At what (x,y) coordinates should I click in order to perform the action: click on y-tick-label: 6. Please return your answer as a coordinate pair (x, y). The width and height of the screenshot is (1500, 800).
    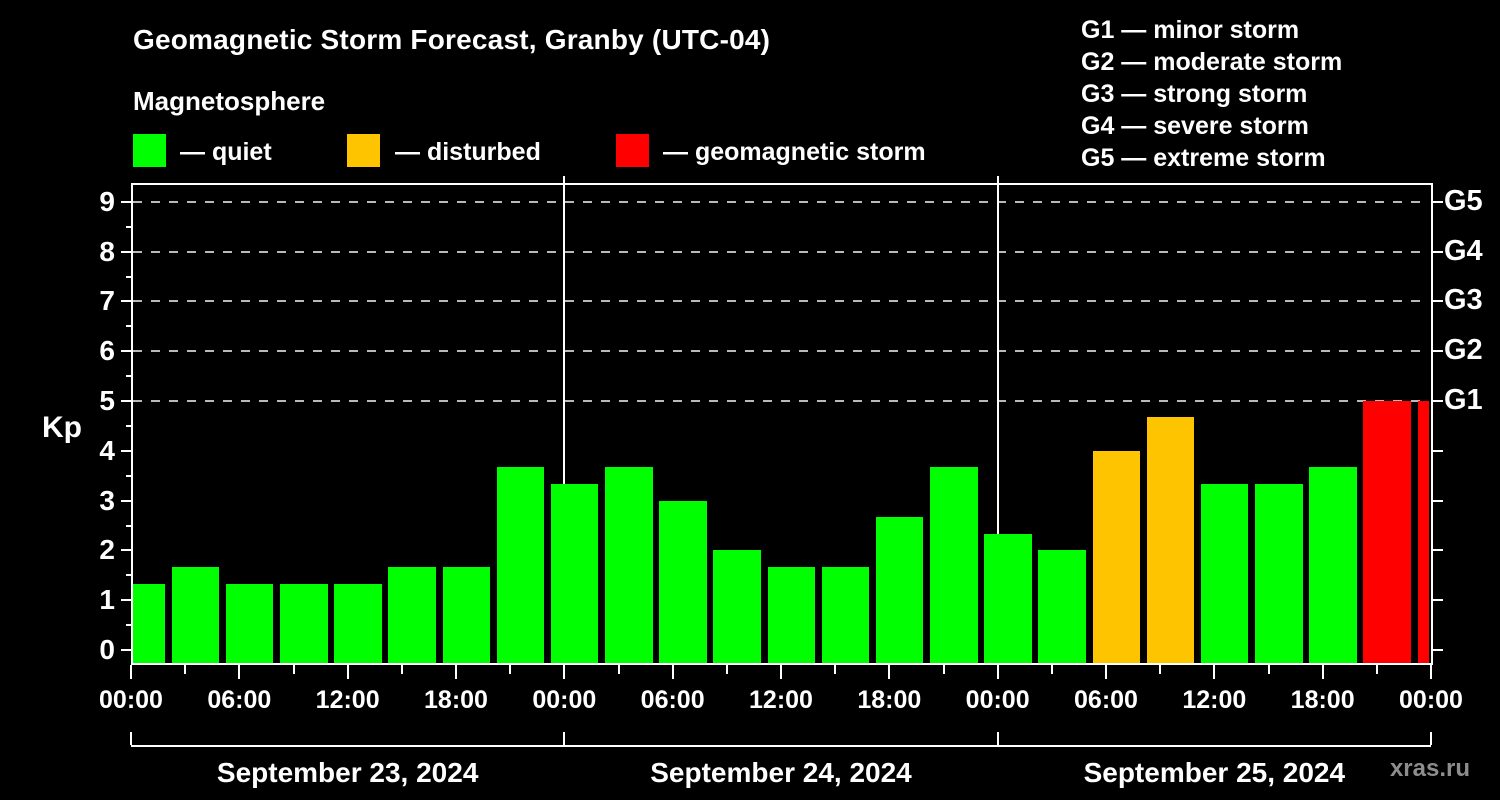
    Looking at the image, I should click on (107, 351).